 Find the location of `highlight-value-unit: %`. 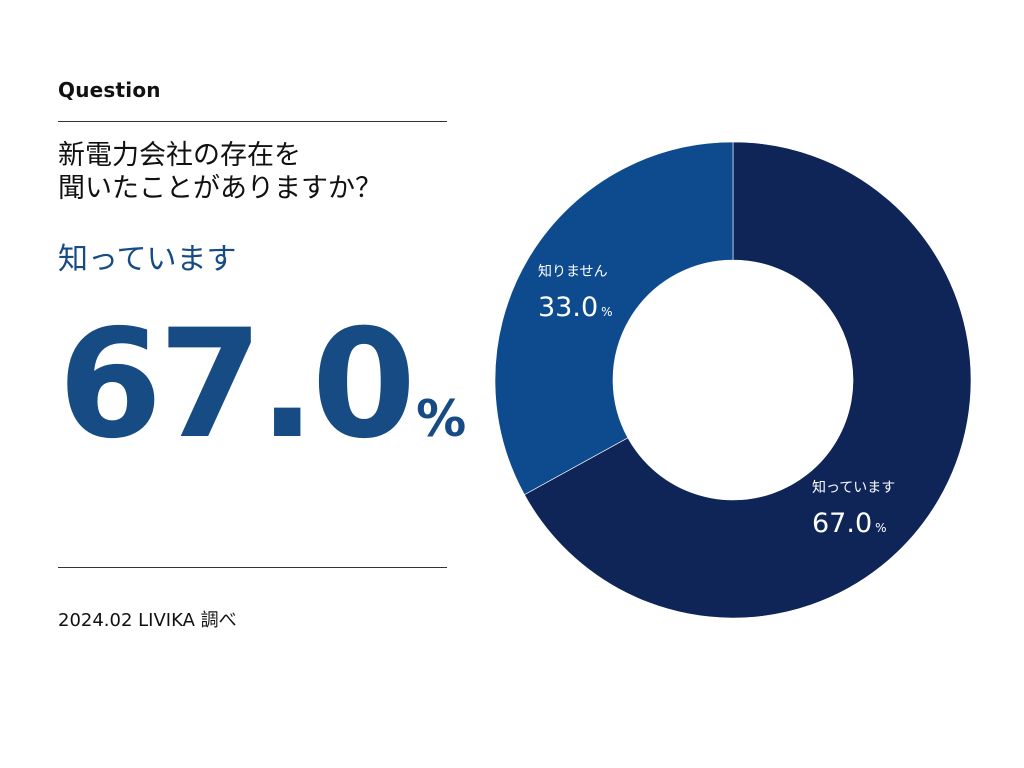

highlight-value-unit: % is located at coordinates (441, 419).